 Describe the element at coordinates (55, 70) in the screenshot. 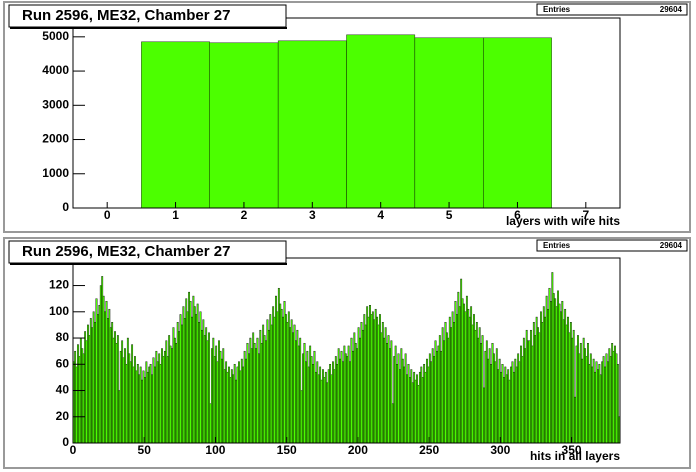

I see `y-tick-label: 4000` at that location.